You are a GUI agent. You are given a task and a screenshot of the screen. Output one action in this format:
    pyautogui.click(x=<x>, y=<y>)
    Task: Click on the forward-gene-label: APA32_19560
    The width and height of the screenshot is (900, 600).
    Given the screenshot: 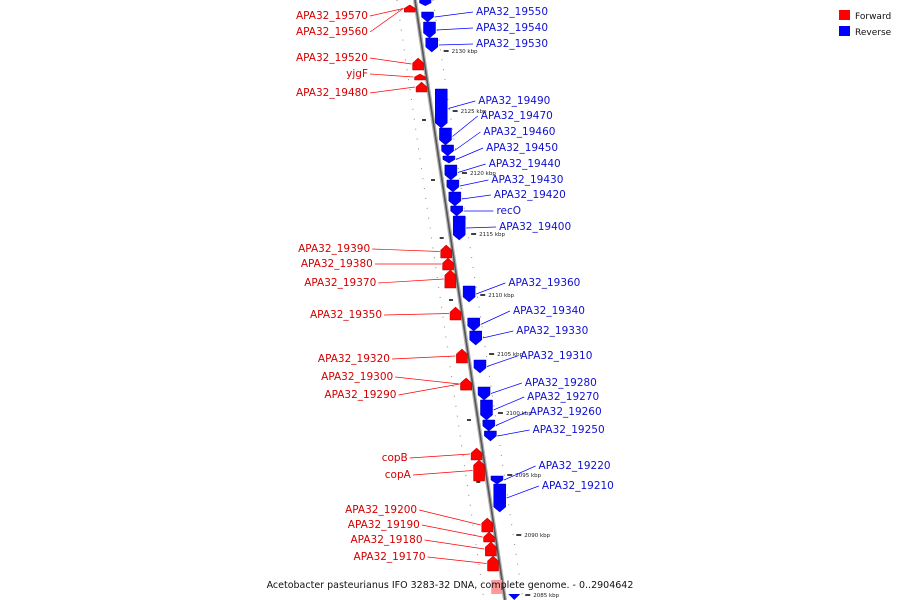 What is the action you would take?
    pyautogui.click(x=332, y=32)
    